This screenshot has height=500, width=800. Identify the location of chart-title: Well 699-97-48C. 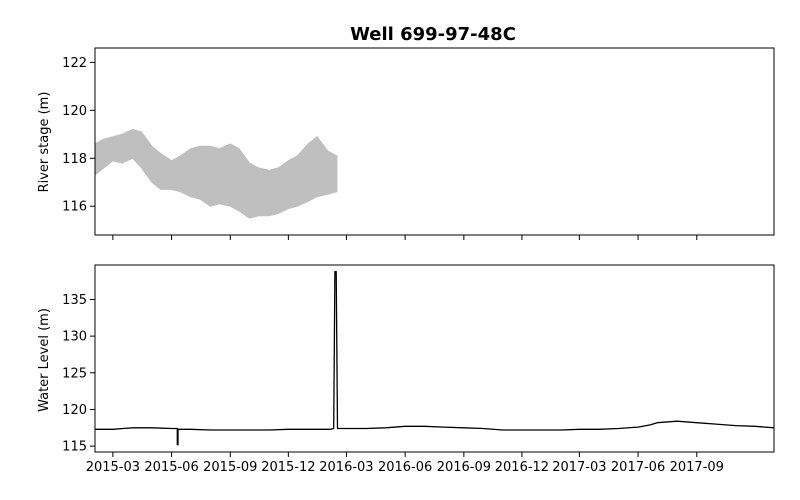
(433, 34).